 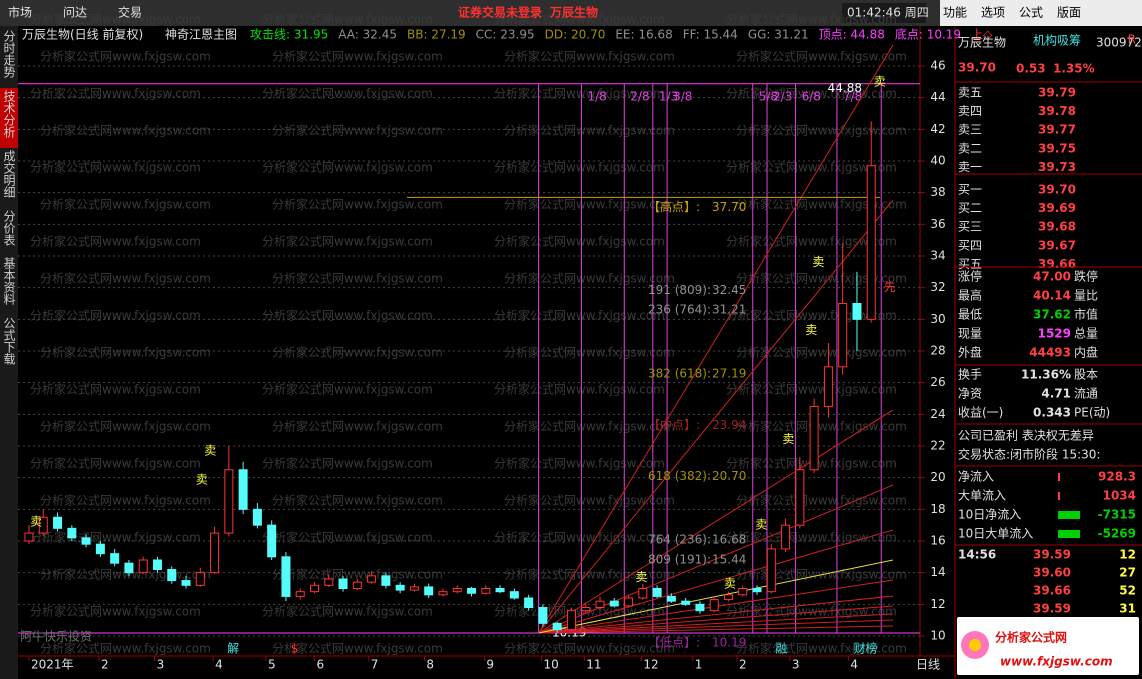 What do you see at coordinates (852, 97) in the screenshot?
I see `time-line-label: 7/8` at bounding box center [852, 97].